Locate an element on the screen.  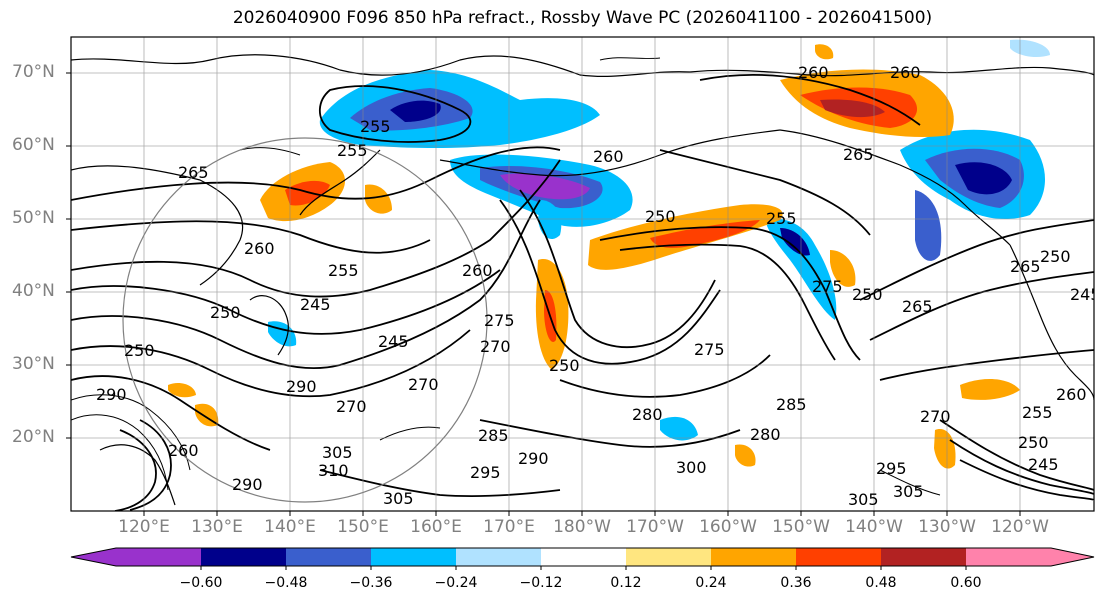
lat-label: 70°N is located at coordinates (33, 72).